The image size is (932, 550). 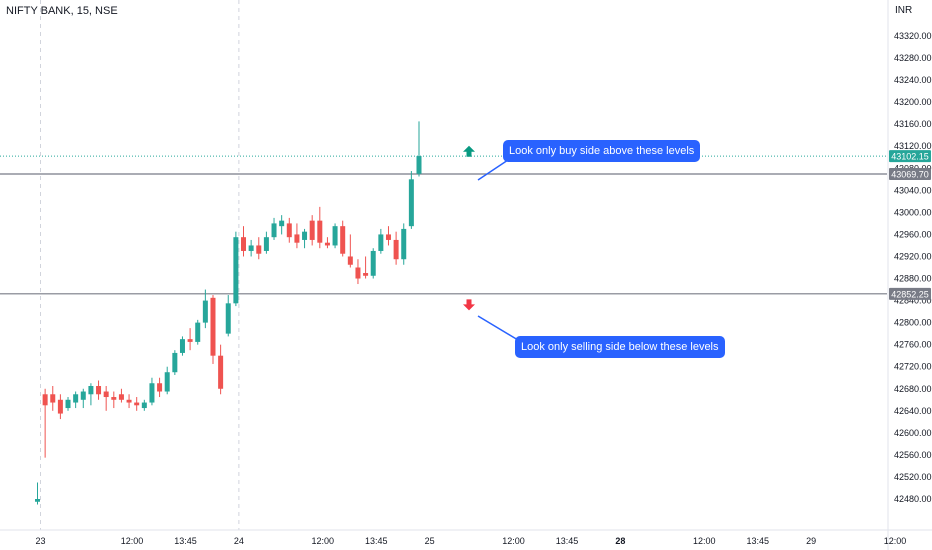 I want to click on last-price-label-bg, so click(x=910, y=156).